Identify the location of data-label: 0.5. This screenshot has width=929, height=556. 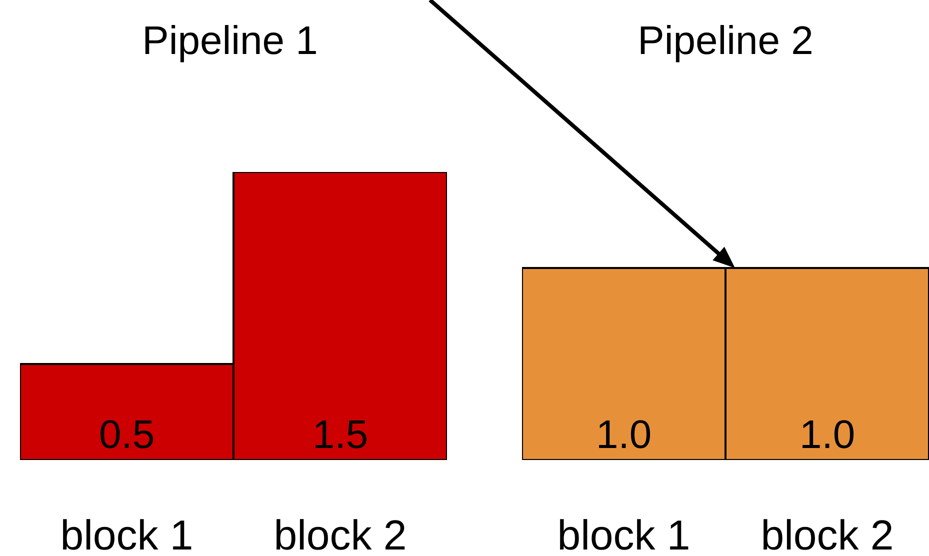
(126, 435).